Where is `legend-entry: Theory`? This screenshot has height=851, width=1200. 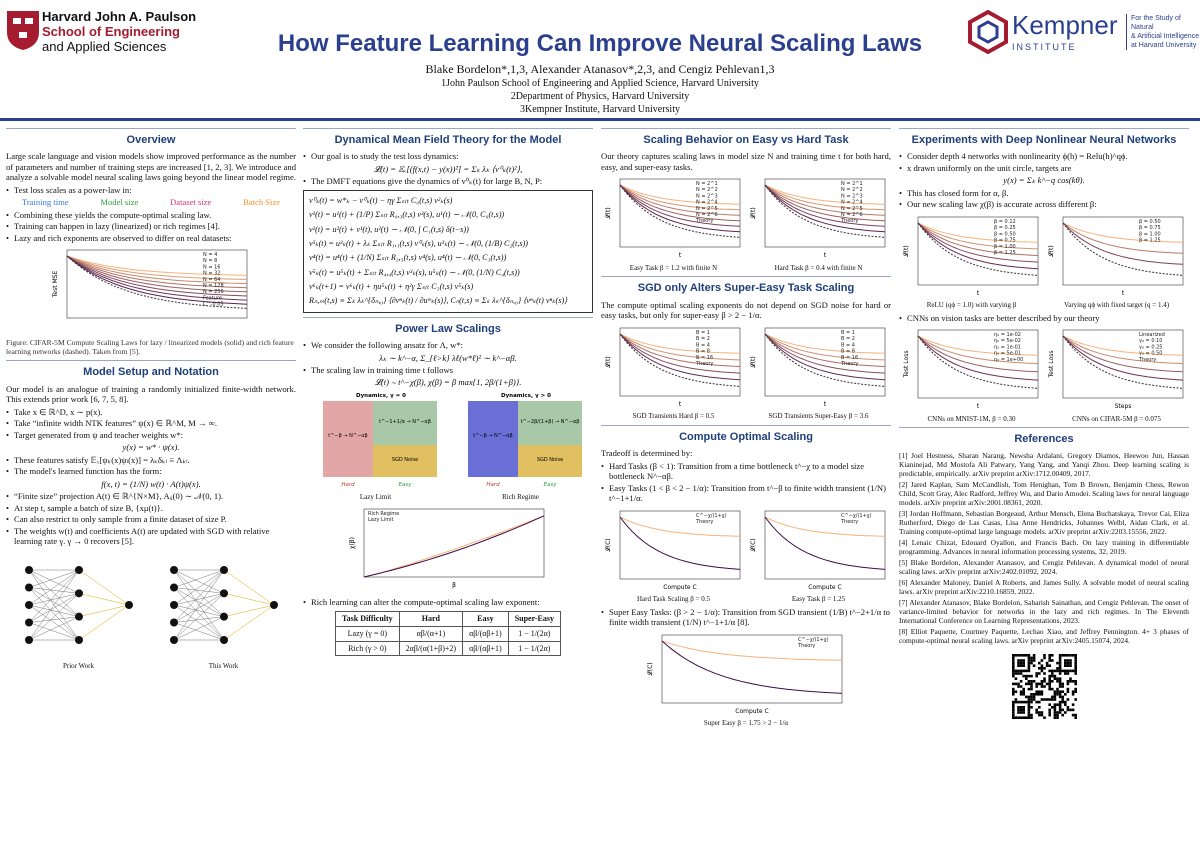 legend-entry: Theory is located at coordinates (704, 364).